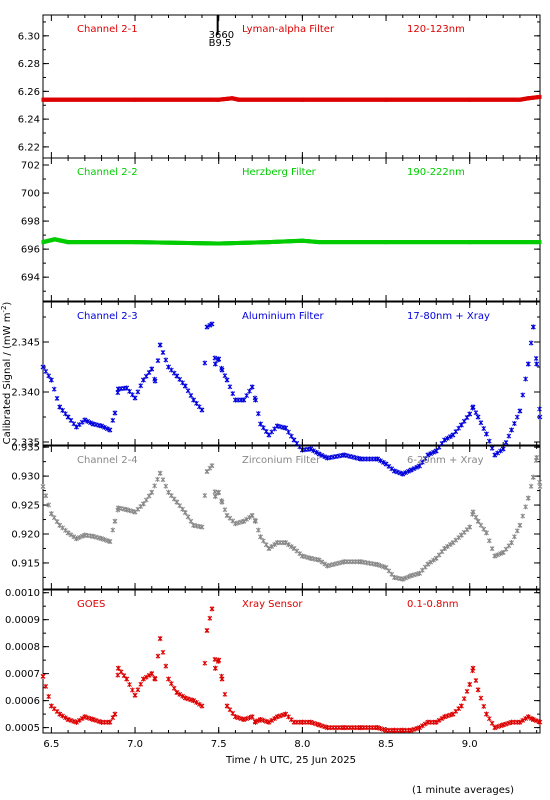  Describe the element at coordinates (281, 460) in the screenshot. I see `panel-label: Zirconium Filter` at that location.